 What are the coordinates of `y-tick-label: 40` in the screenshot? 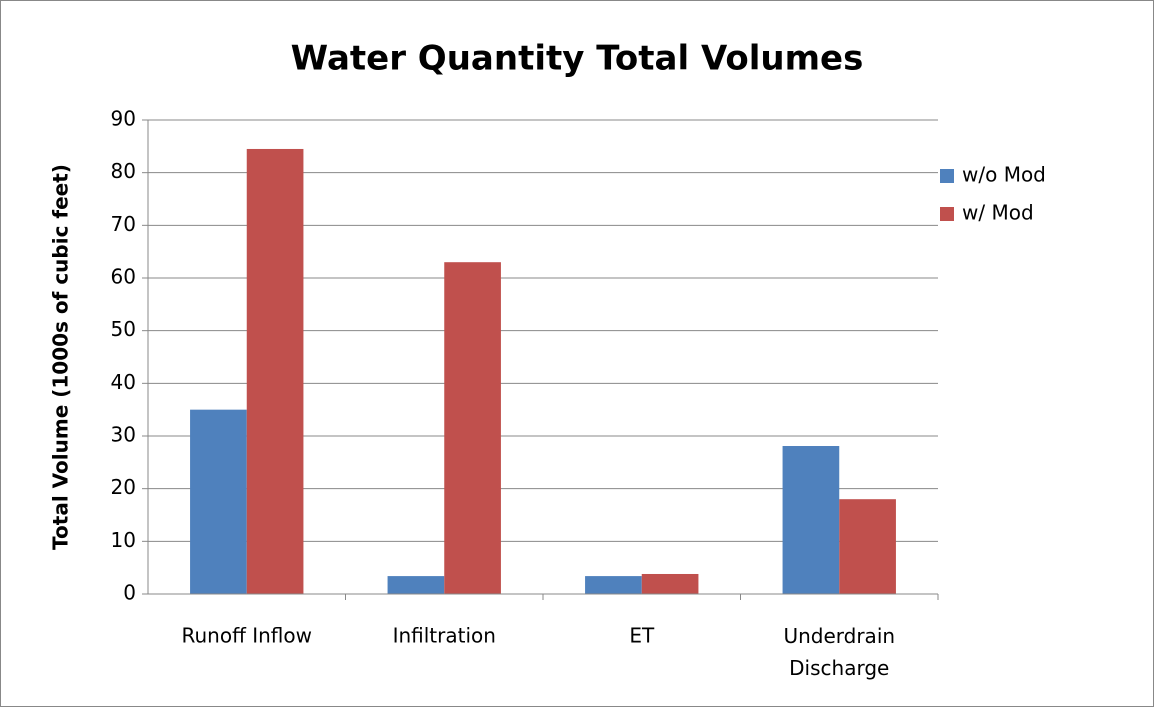 It's located at (123, 382).